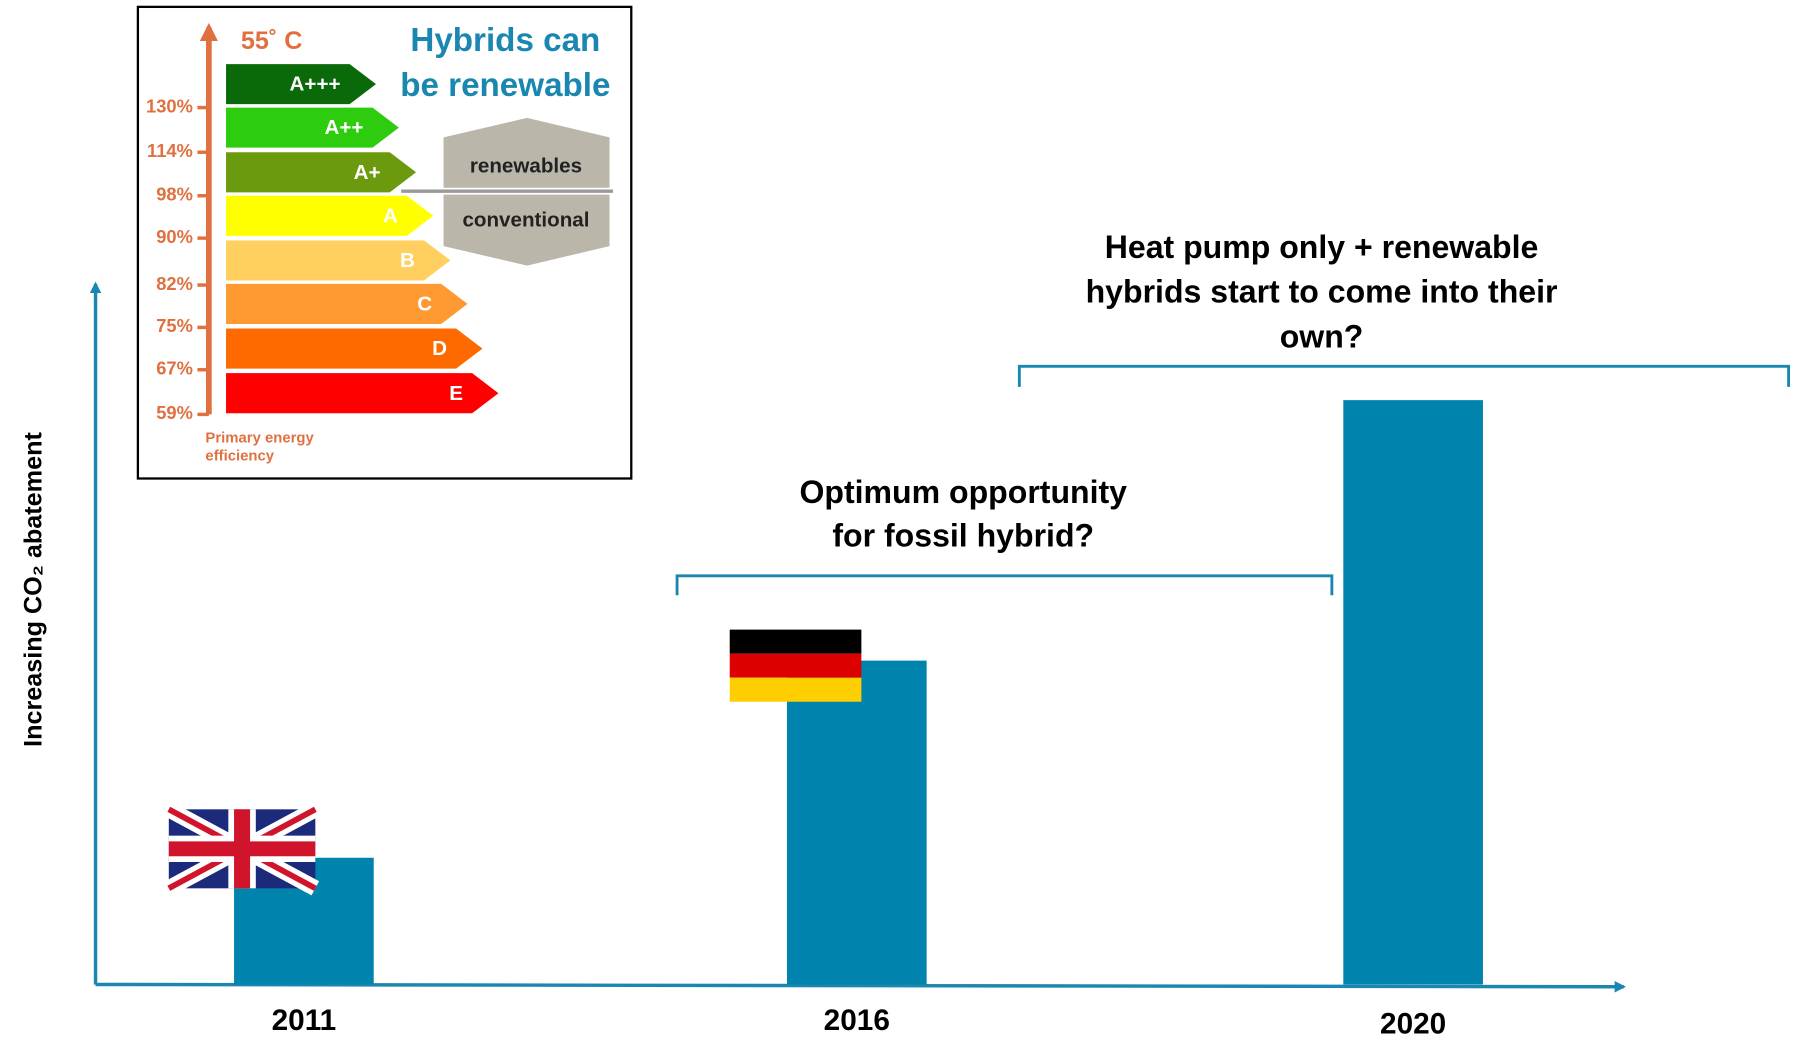 The height and width of the screenshot is (1044, 1796). What do you see at coordinates (315, 84) in the screenshot?
I see `energy-class-label: A+++` at bounding box center [315, 84].